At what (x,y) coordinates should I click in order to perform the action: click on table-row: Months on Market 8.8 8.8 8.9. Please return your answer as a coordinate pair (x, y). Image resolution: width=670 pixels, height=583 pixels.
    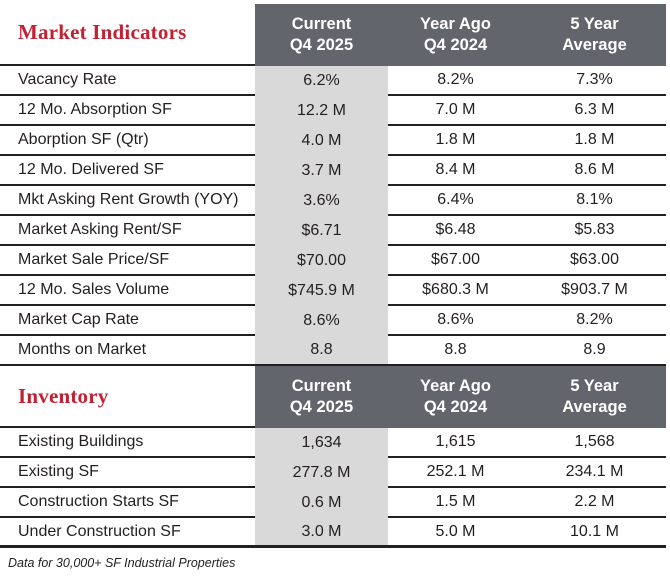
    Looking at the image, I should click on (333, 351).